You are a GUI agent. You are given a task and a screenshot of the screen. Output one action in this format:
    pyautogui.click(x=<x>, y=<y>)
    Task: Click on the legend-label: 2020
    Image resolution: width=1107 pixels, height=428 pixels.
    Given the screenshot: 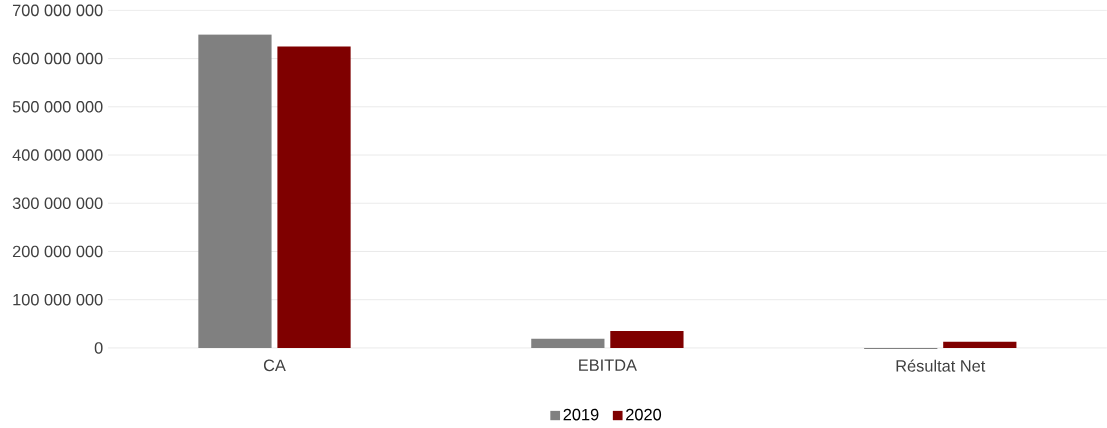 What is the action you would take?
    pyautogui.click(x=644, y=414)
    